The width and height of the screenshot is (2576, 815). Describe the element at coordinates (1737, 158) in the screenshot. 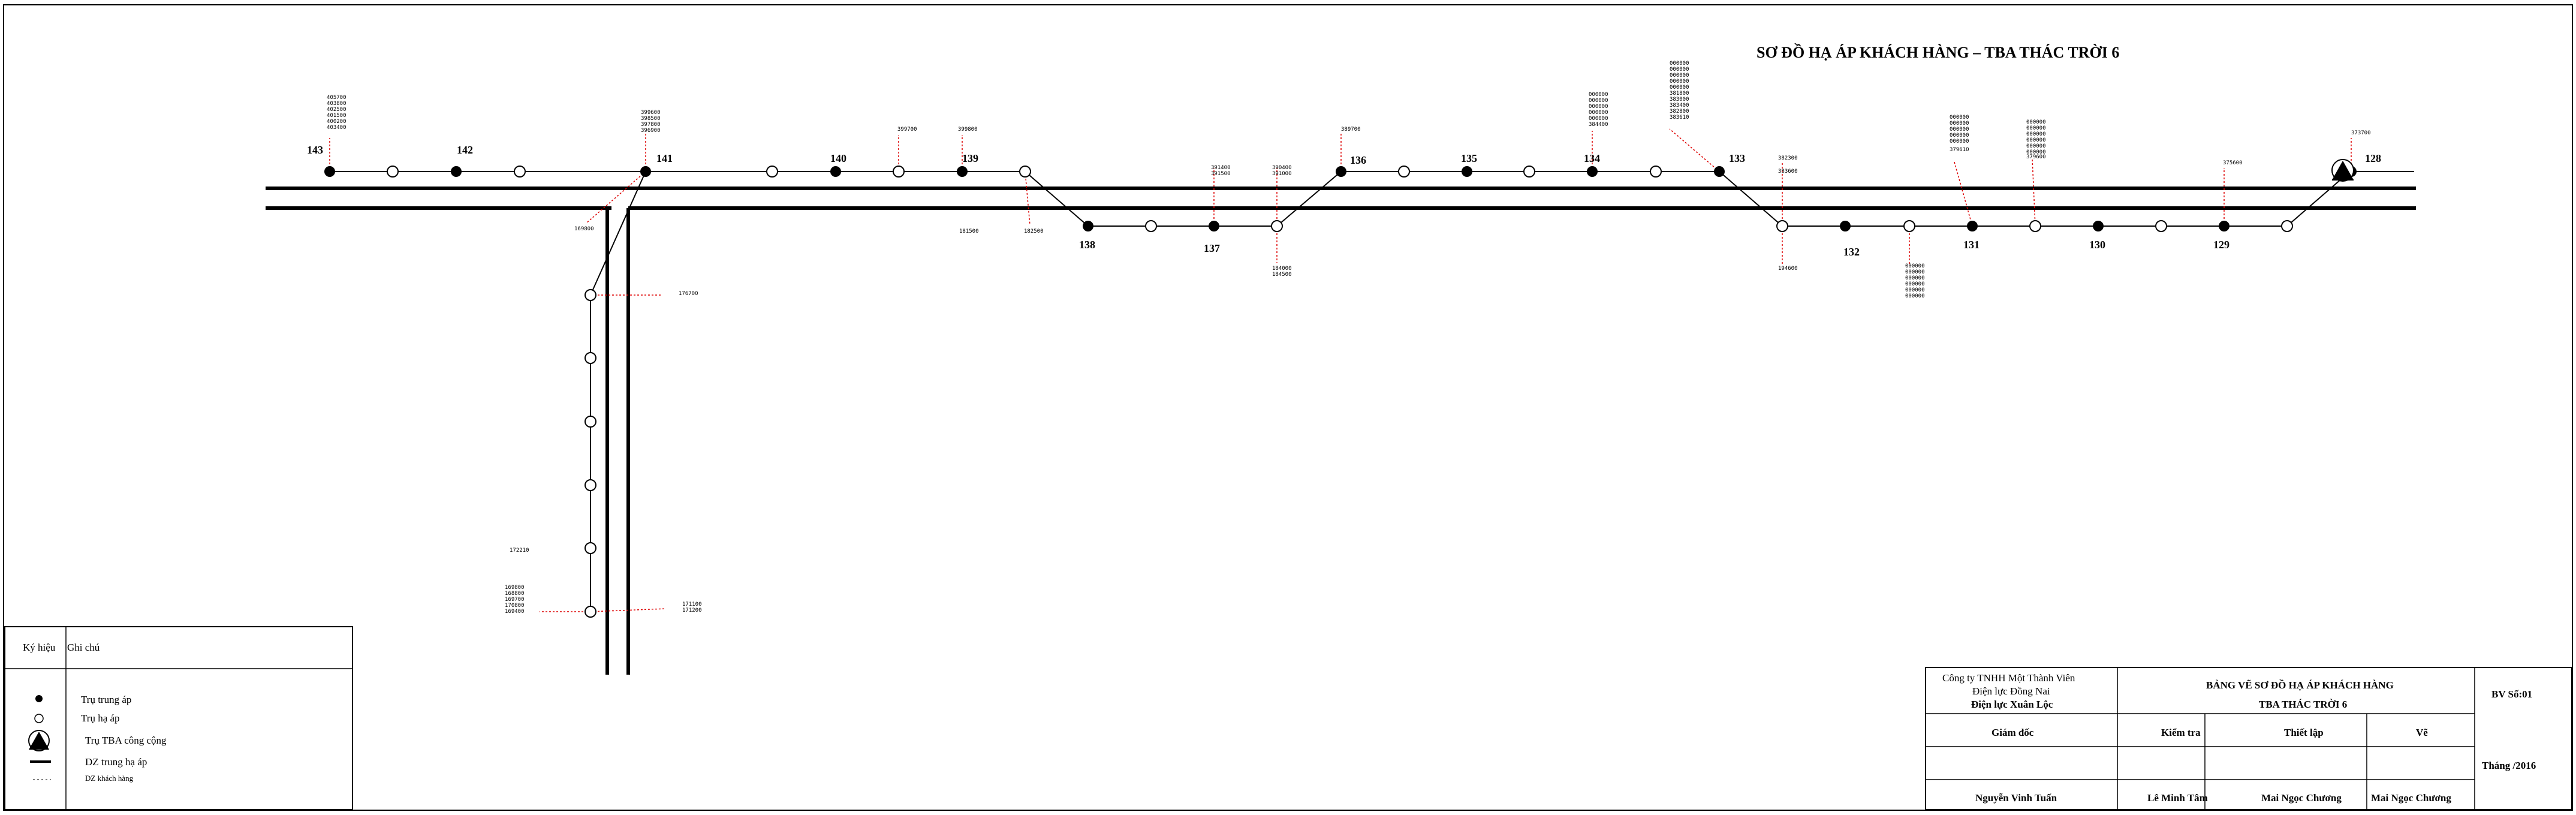

I see `pole-label: 133` at that location.